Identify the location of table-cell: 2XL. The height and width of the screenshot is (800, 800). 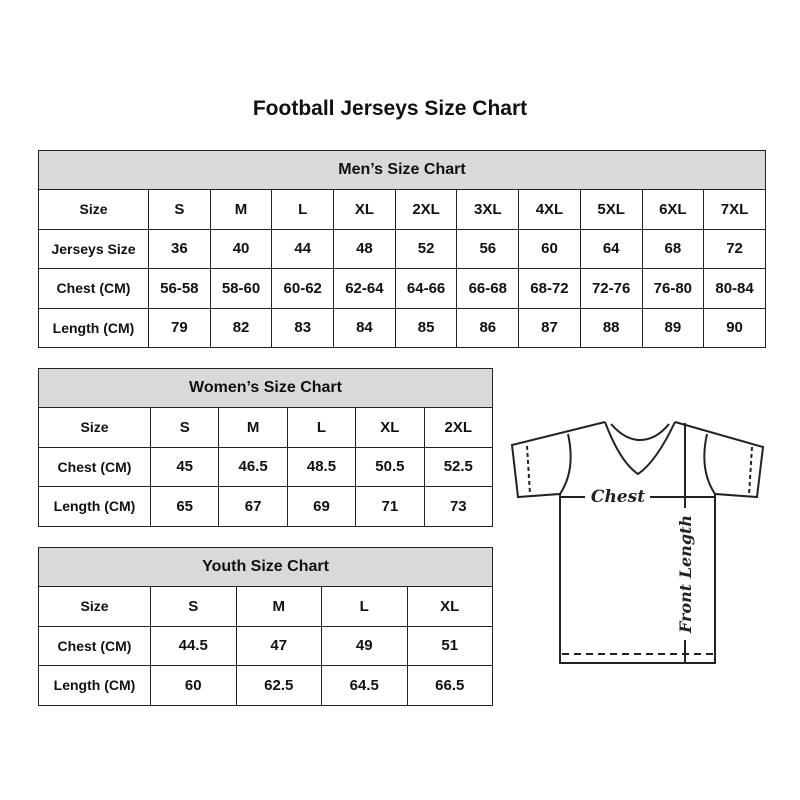
(458, 427).